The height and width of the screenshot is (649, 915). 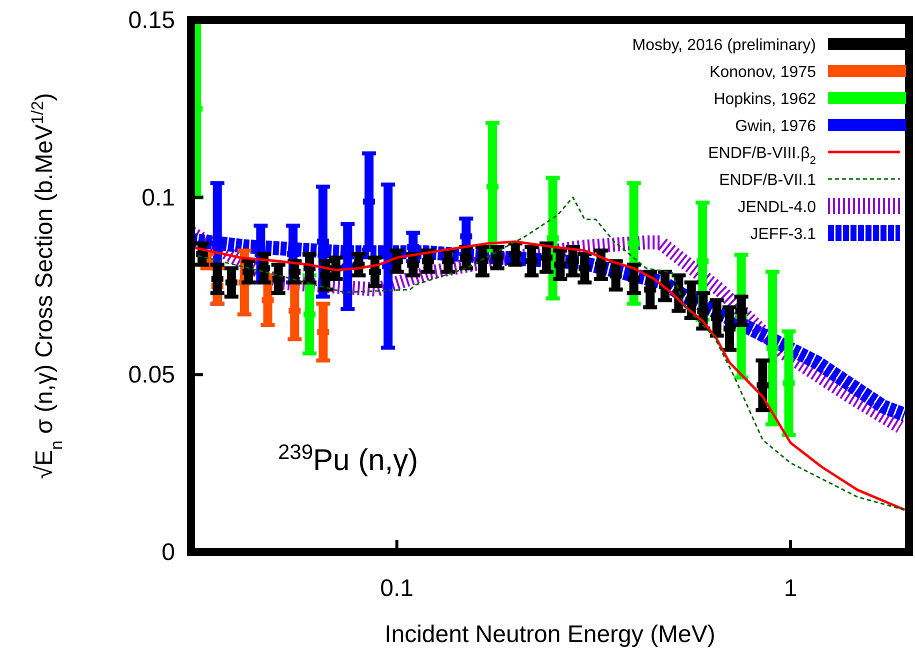 I want to click on legend-label: Hopkins, 1962, so click(x=765, y=99).